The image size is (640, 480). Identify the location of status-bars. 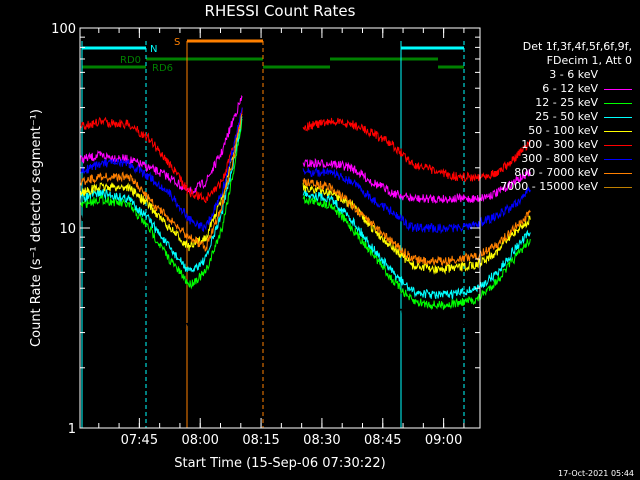
(273, 54).